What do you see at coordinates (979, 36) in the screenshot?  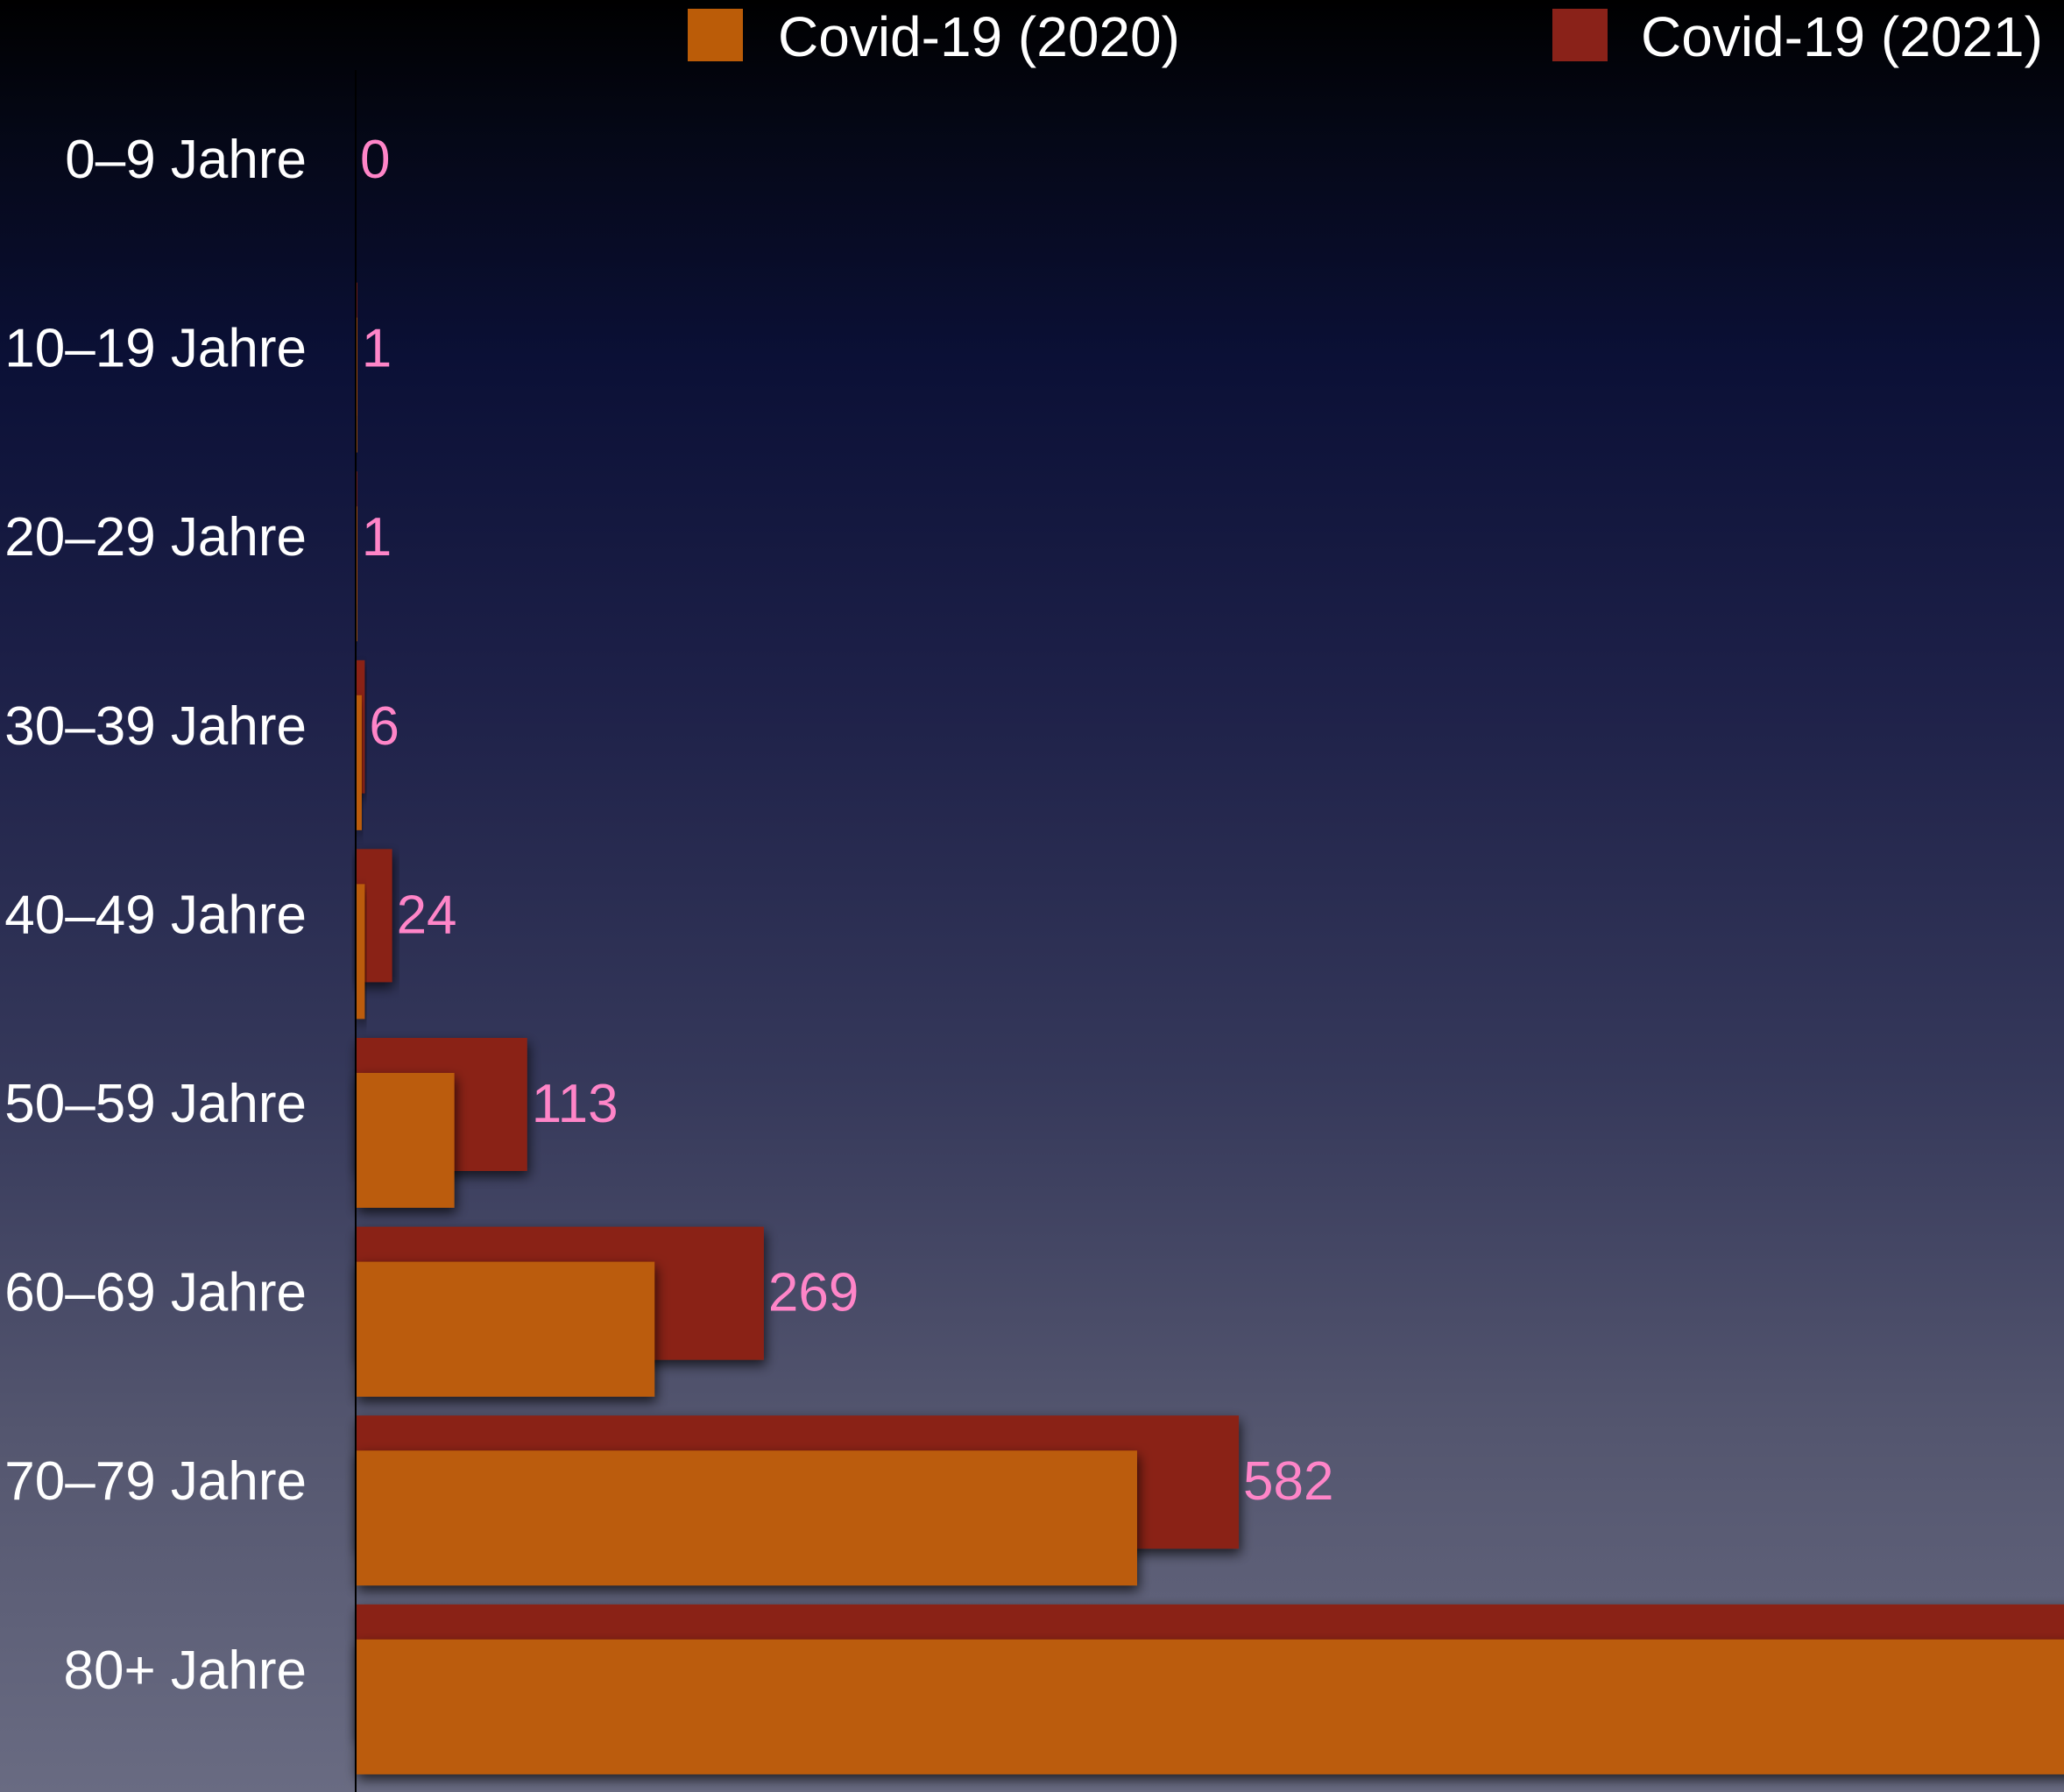 I see `legend-label-2020: Covid-19 (2020)` at bounding box center [979, 36].